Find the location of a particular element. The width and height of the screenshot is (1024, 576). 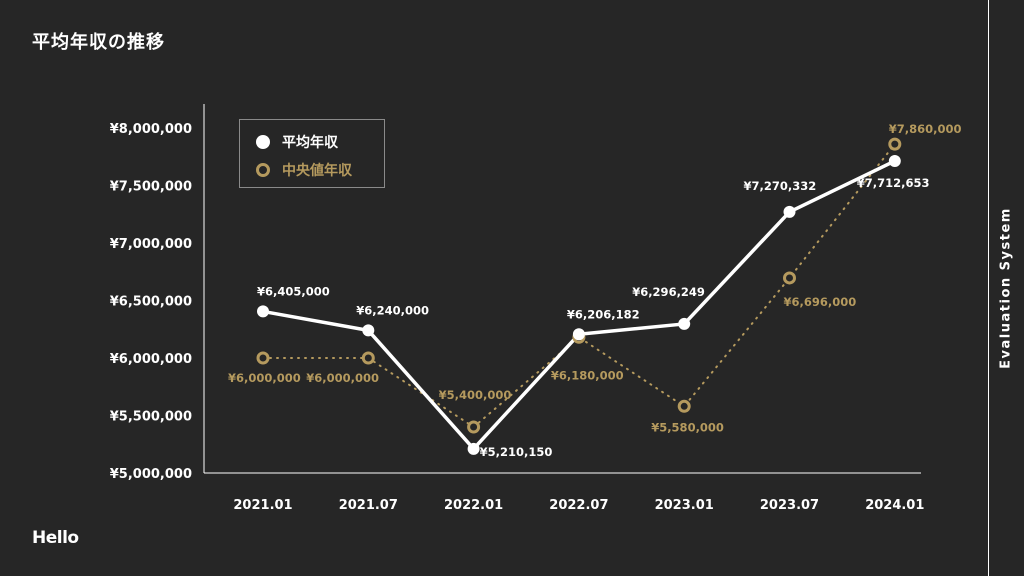

average-data-label: ¥7,712,653 is located at coordinates (893, 183).